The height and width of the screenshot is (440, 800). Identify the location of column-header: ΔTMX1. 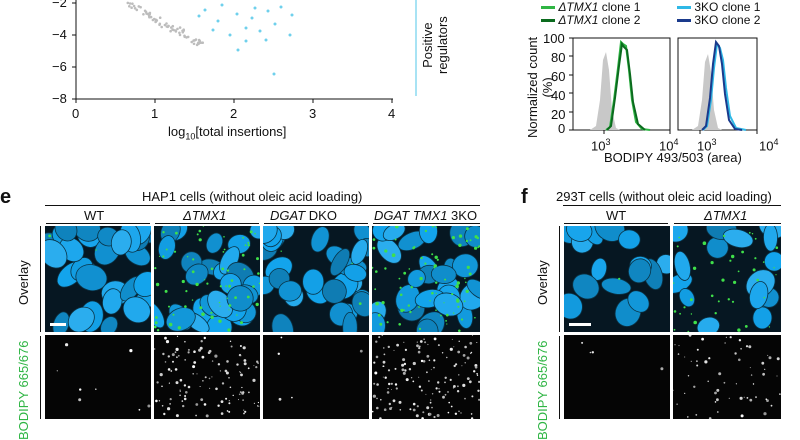
(725, 215).